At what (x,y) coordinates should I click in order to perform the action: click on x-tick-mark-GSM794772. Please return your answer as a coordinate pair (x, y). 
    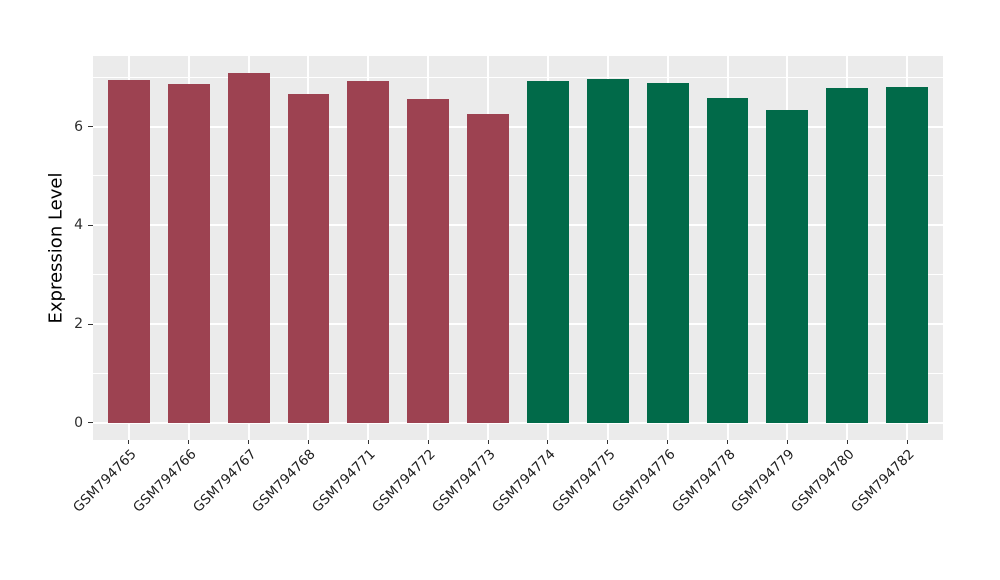
    Looking at the image, I should click on (428, 442).